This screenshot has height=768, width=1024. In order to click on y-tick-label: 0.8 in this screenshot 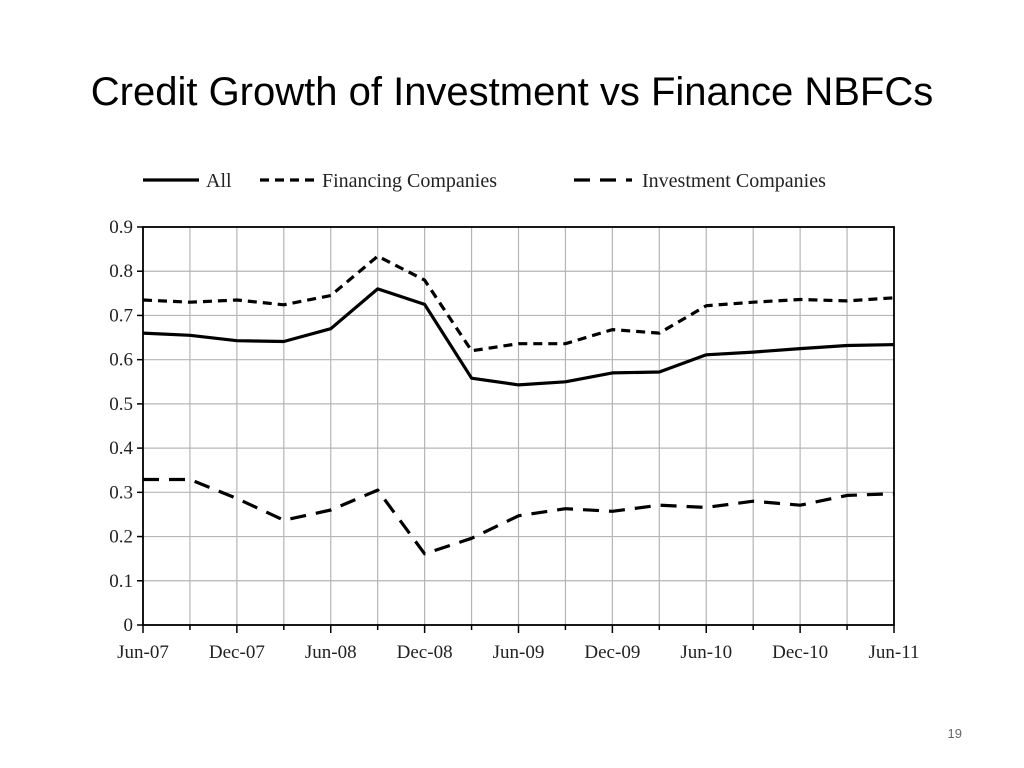, I will do `click(121, 271)`.